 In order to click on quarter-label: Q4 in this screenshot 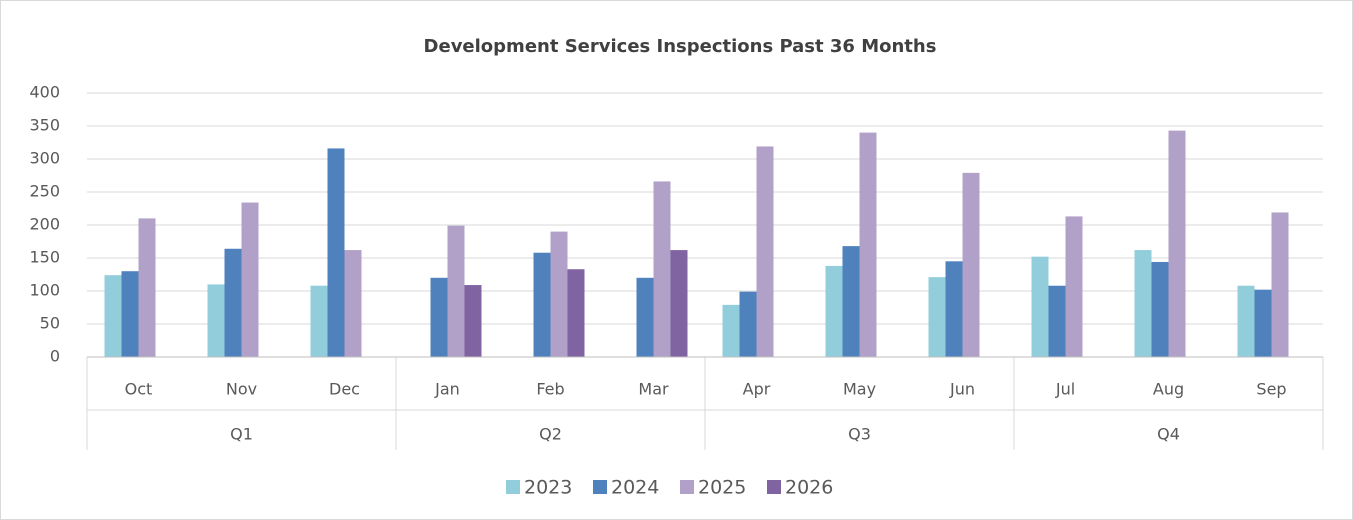, I will do `click(1168, 434)`.